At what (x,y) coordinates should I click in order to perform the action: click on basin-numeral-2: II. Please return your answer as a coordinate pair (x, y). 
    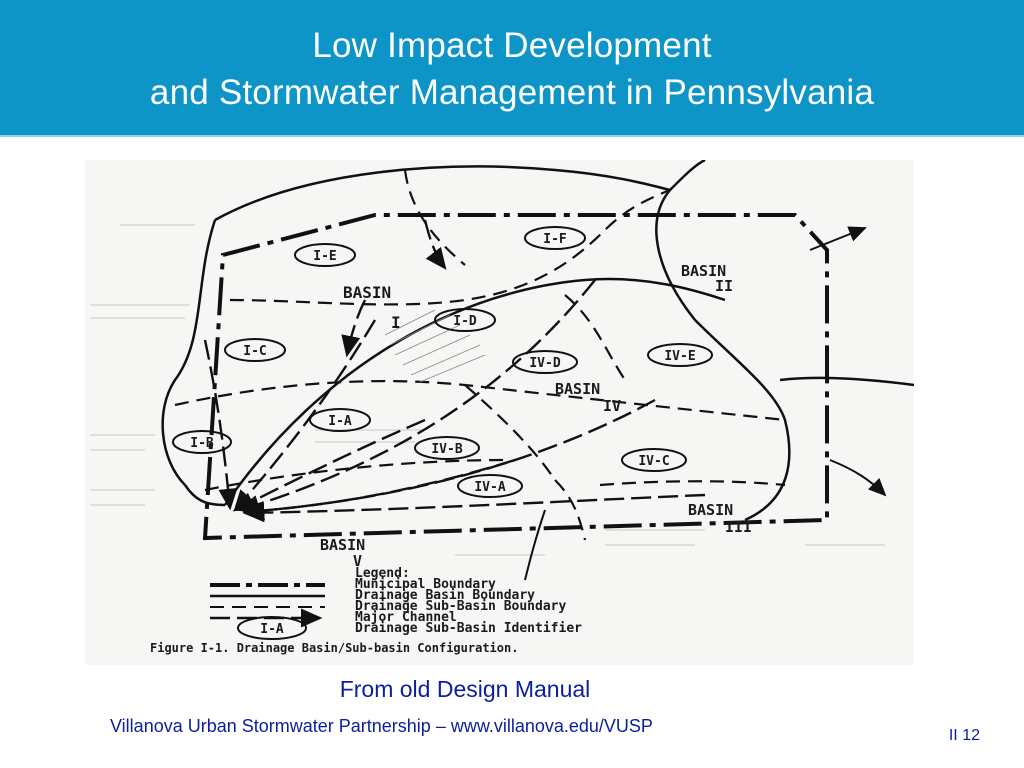
    Looking at the image, I should click on (724, 286).